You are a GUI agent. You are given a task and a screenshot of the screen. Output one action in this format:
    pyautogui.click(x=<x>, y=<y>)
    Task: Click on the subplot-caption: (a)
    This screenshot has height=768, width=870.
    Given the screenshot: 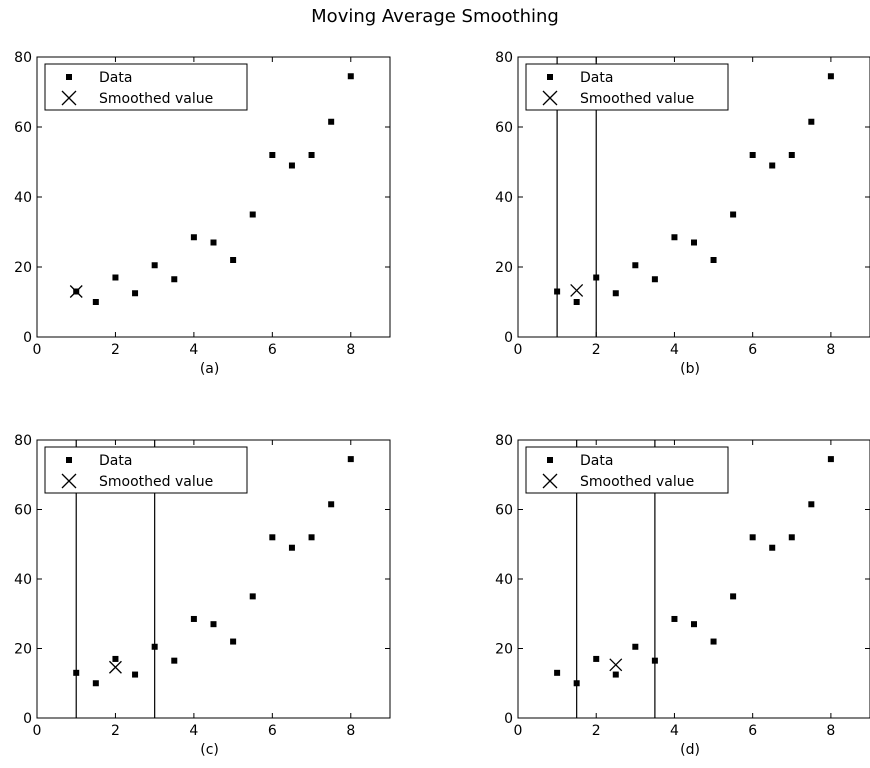 What is the action you would take?
    pyautogui.click(x=210, y=369)
    